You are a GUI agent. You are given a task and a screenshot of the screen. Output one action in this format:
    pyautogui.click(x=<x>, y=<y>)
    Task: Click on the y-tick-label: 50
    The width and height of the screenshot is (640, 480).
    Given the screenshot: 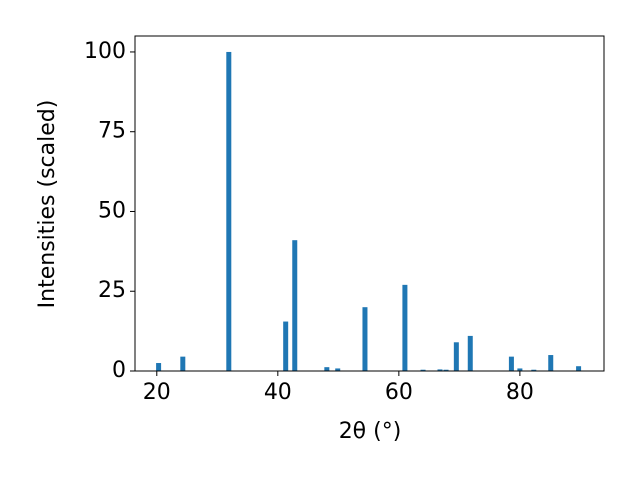 What is the action you would take?
    pyautogui.click(x=112, y=210)
    